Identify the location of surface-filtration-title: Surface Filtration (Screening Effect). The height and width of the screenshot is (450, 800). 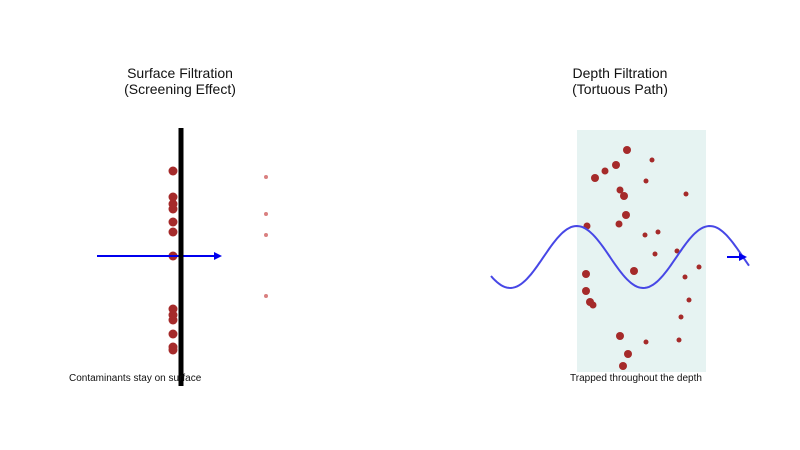
(180, 81).